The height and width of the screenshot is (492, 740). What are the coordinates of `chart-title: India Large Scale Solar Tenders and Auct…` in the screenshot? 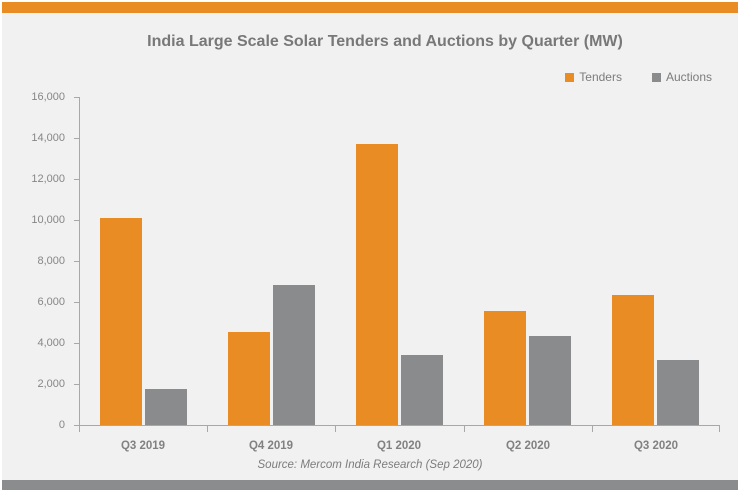 It's located at (385, 41).